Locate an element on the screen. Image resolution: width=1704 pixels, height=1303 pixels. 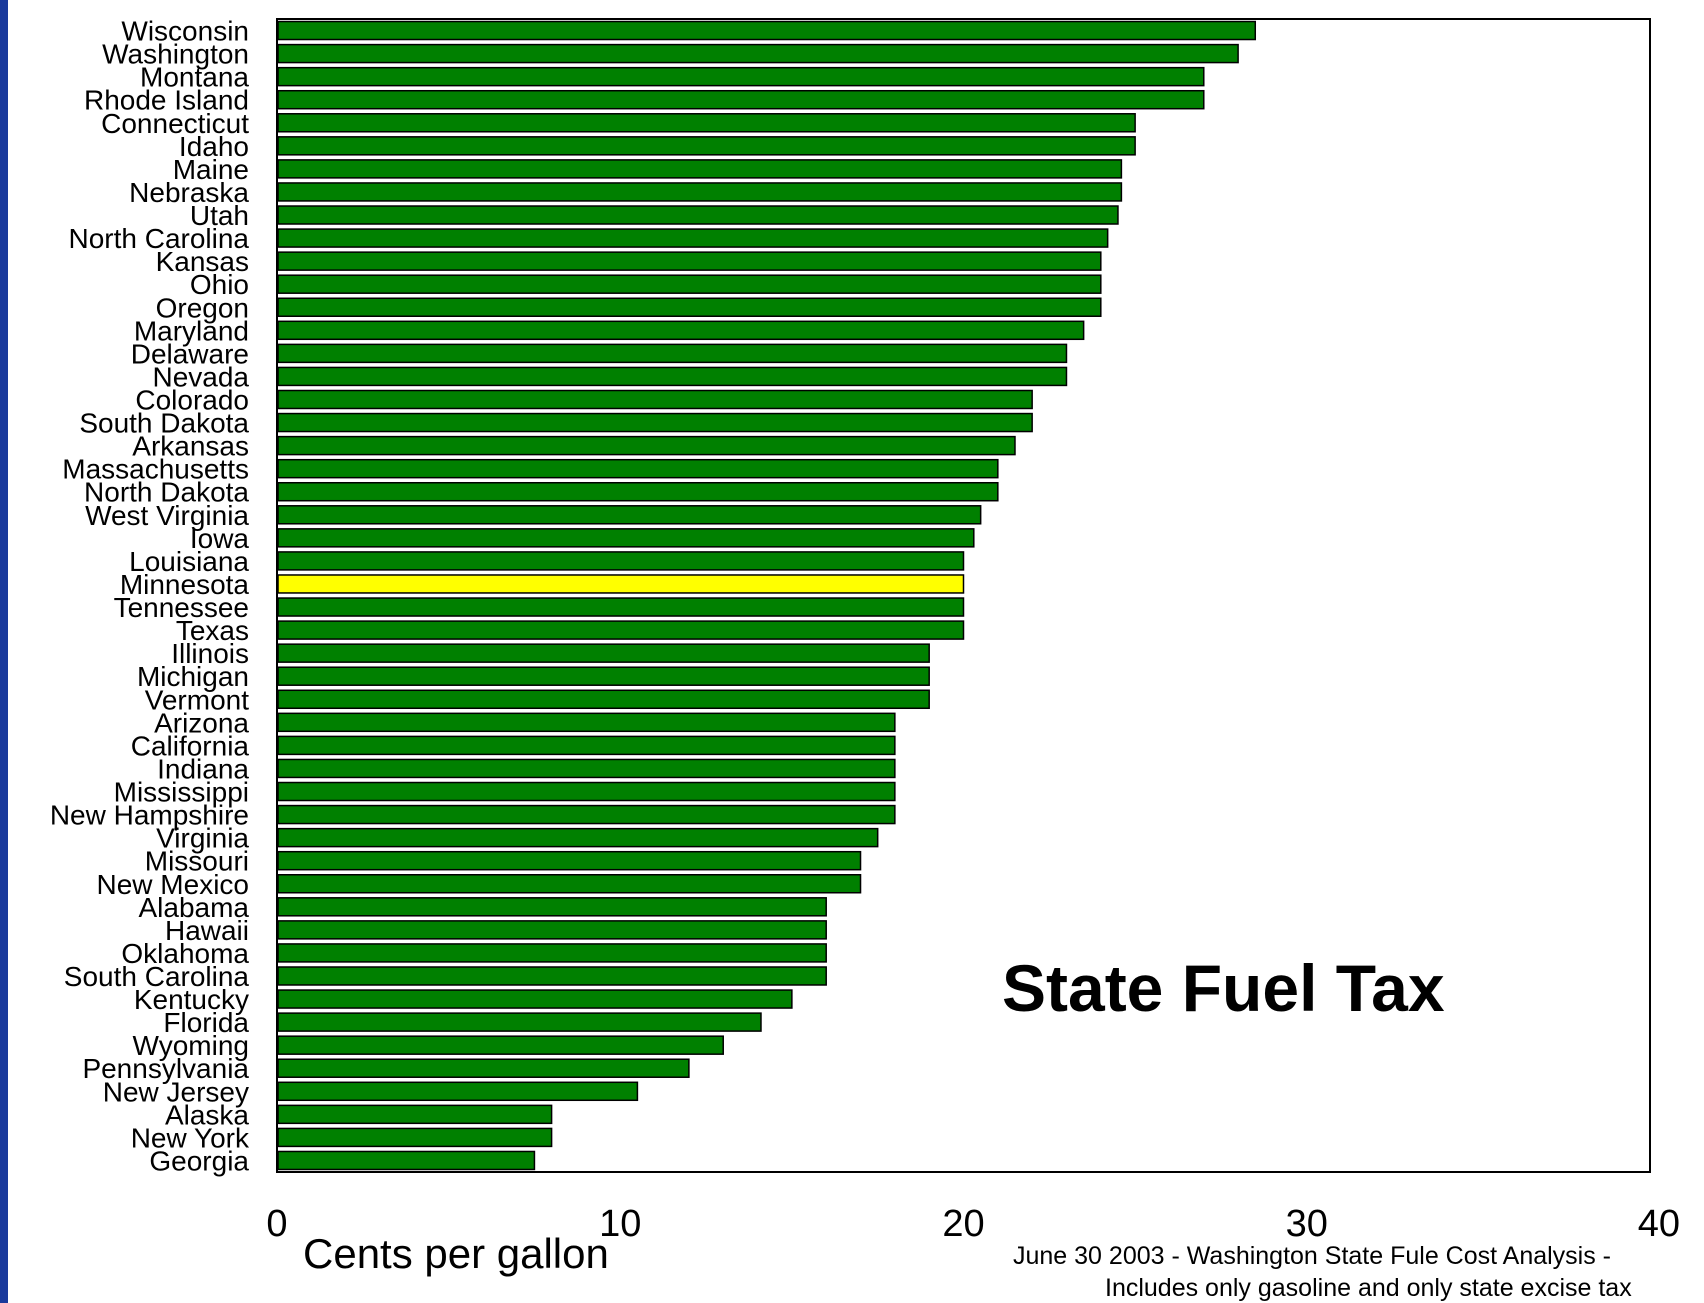
bar-maine is located at coordinates (700, 169).